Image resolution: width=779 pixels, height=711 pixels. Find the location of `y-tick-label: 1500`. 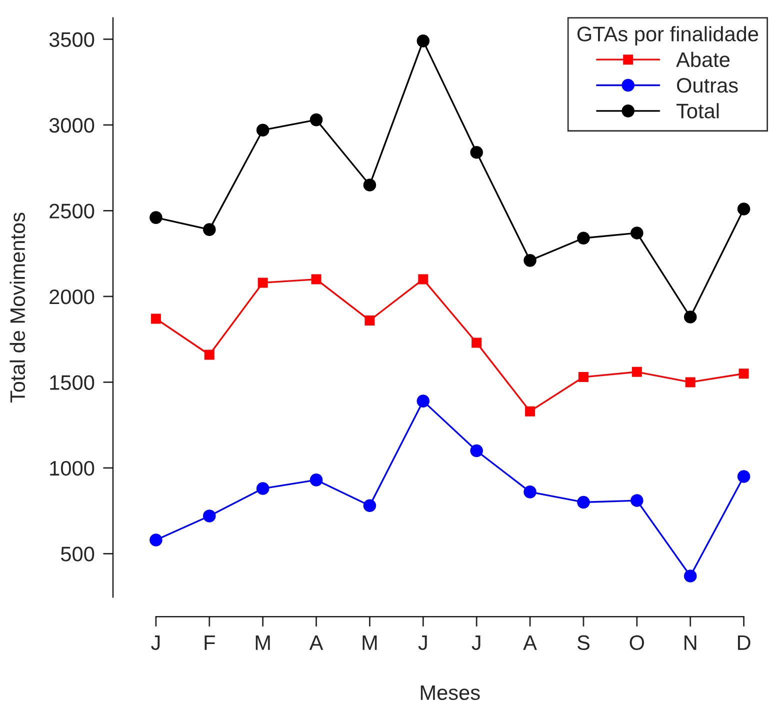

y-tick-label: 1500 is located at coordinates (72, 382).